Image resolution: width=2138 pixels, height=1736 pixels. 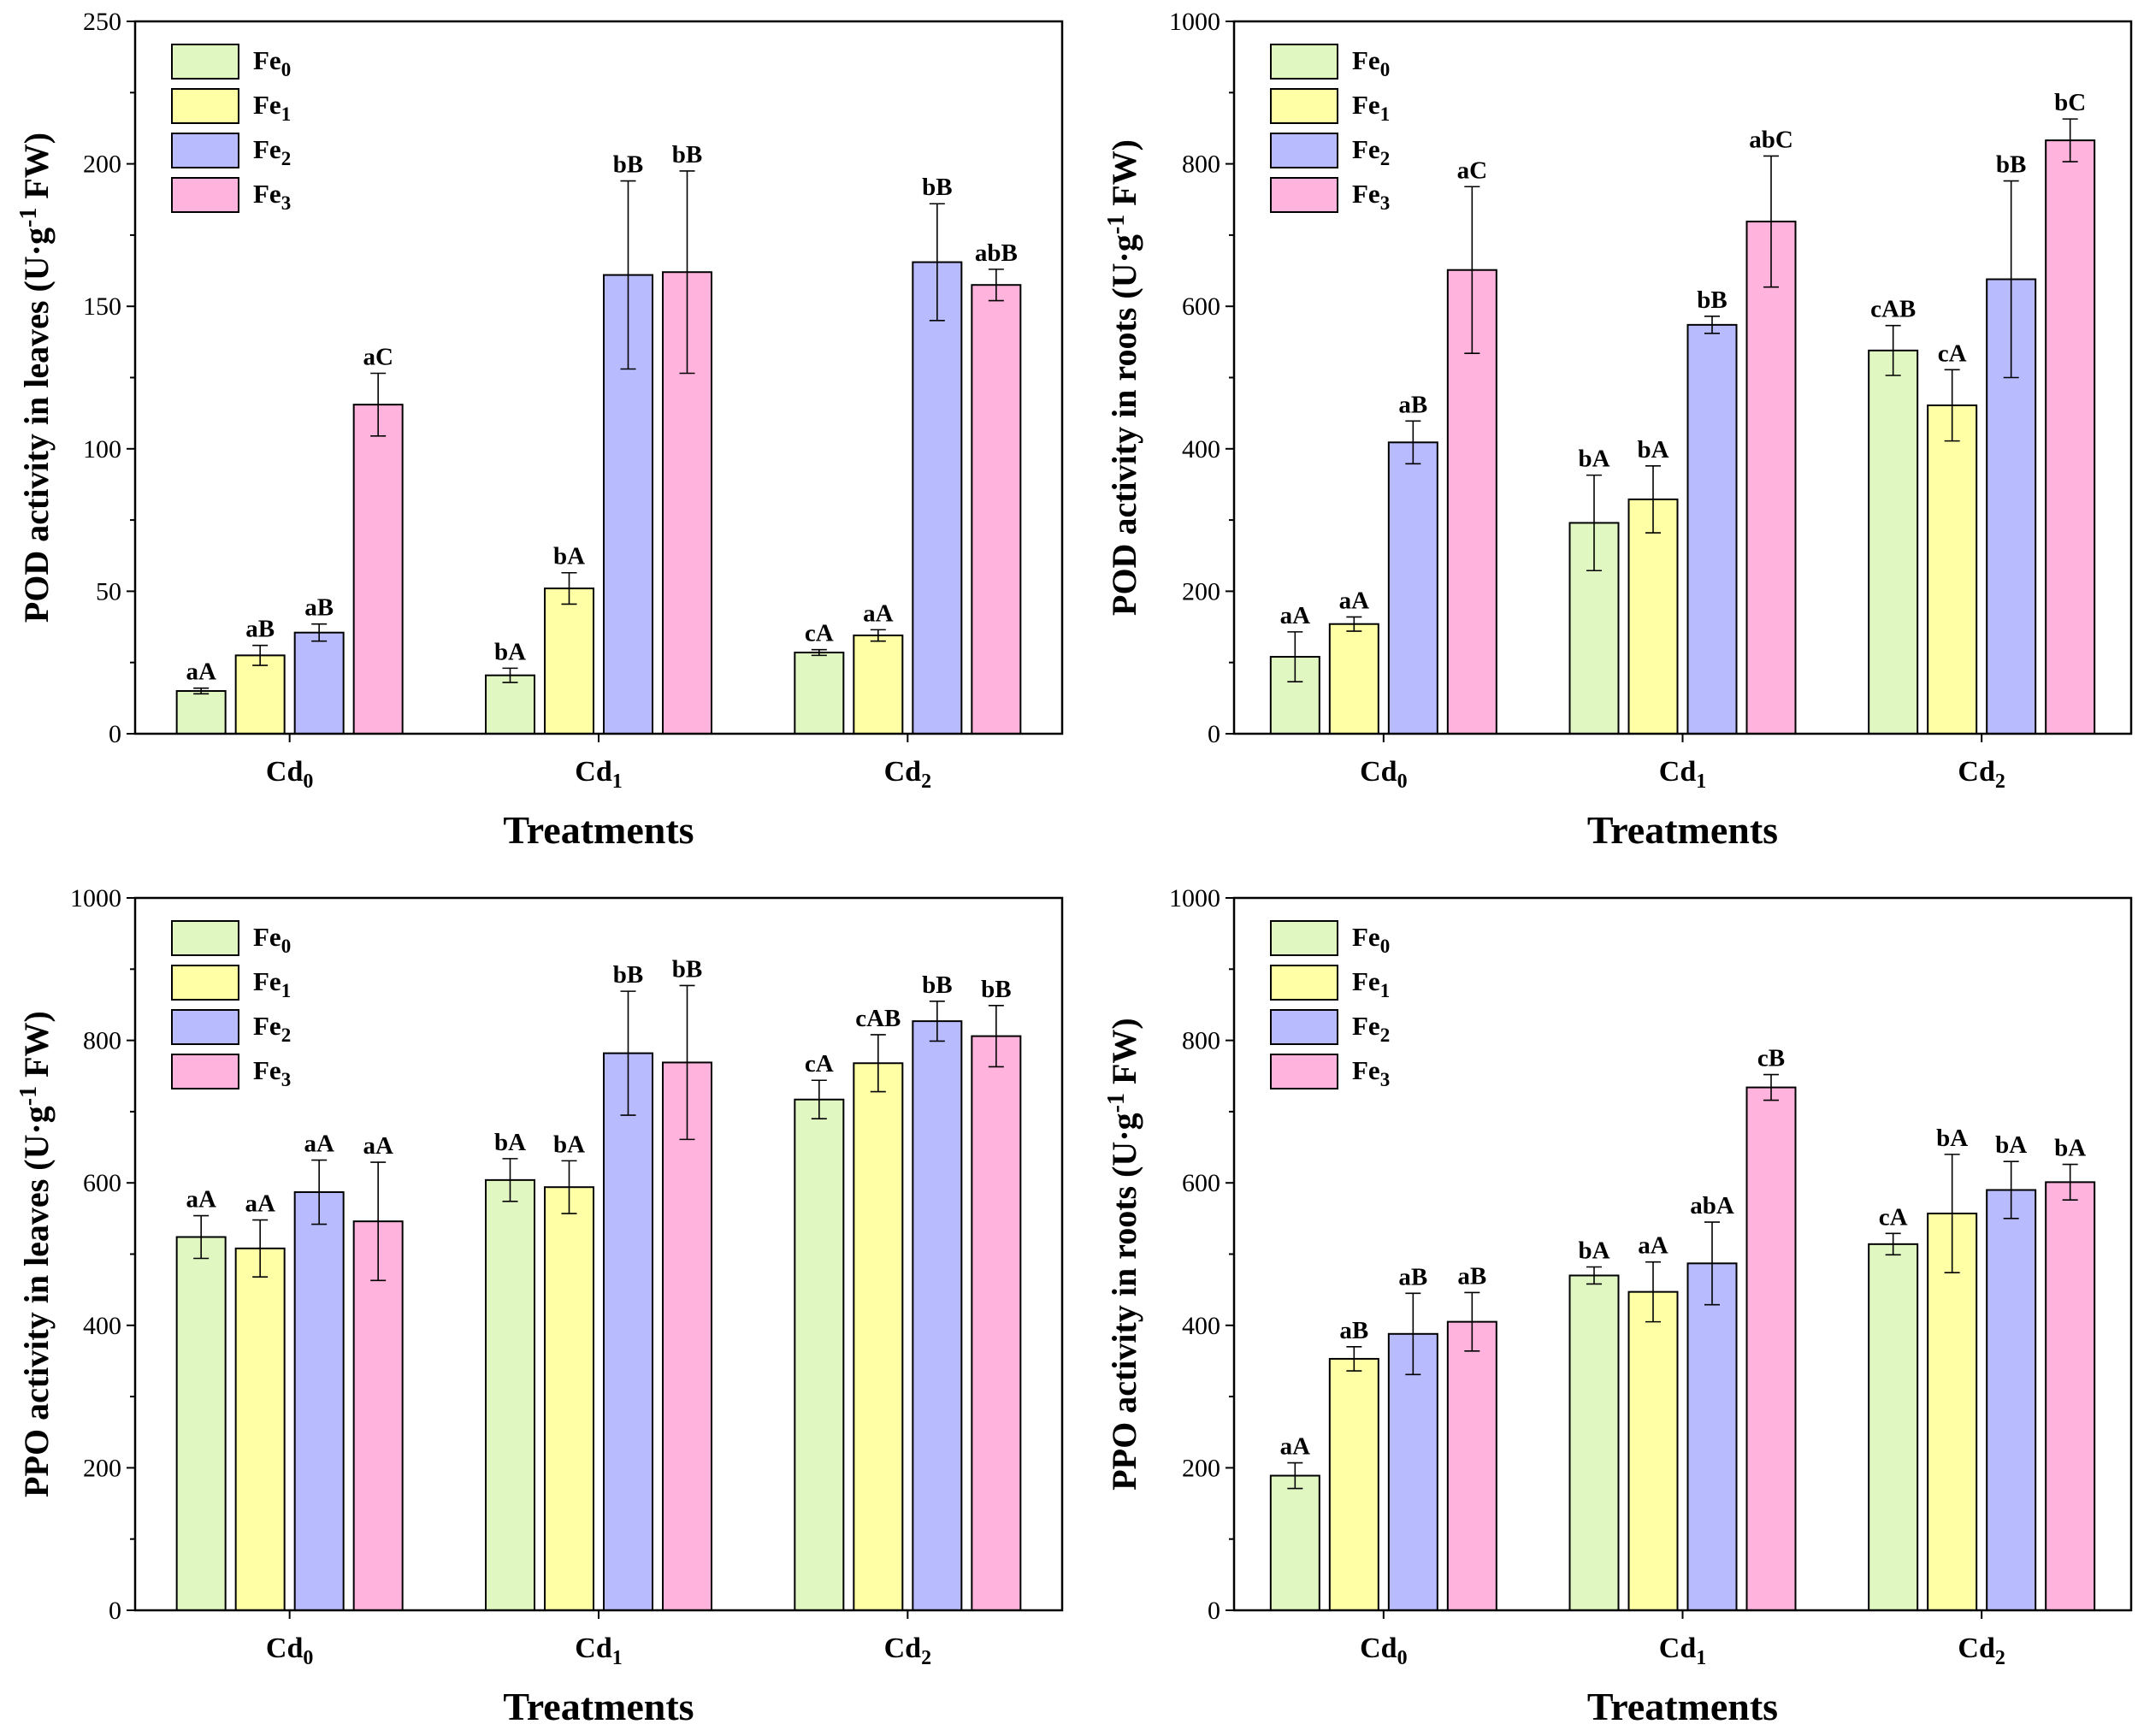 What do you see at coordinates (36, 425) in the screenshot?
I see `y-axis-title-main: POD activity in leaves (U·g` at bounding box center [36, 425].